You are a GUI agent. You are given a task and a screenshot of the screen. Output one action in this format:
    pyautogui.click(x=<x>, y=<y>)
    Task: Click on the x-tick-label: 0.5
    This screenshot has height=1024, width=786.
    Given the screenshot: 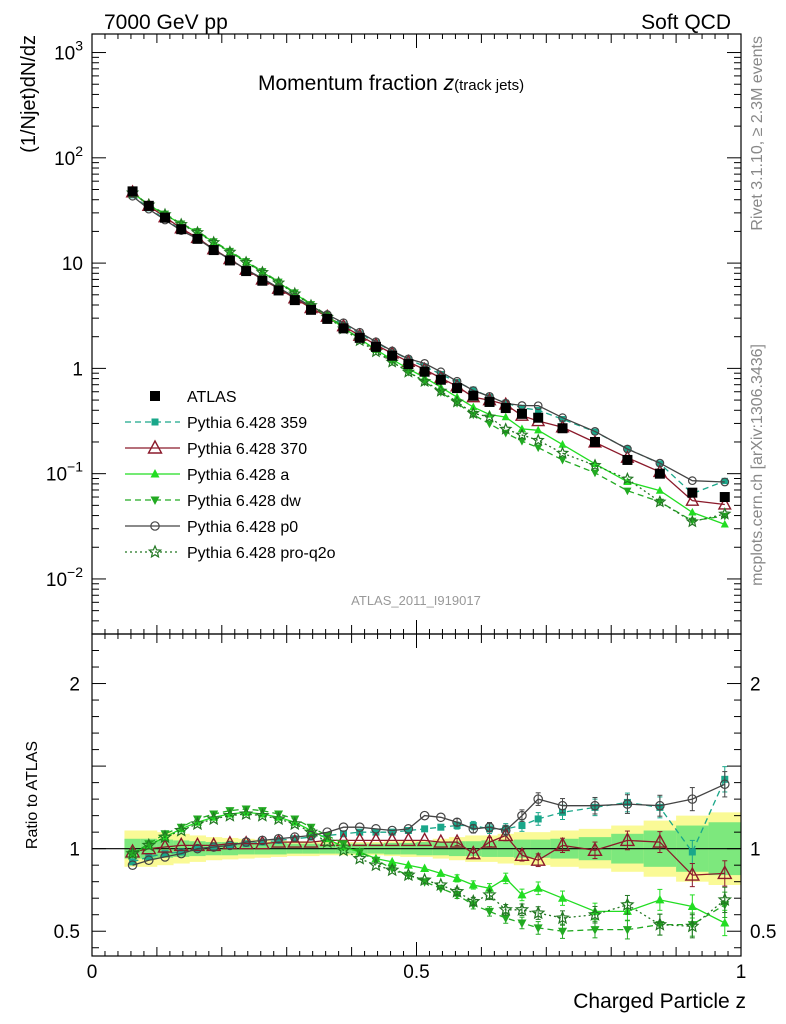 What is the action you would take?
    pyautogui.click(x=416, y=972)
    